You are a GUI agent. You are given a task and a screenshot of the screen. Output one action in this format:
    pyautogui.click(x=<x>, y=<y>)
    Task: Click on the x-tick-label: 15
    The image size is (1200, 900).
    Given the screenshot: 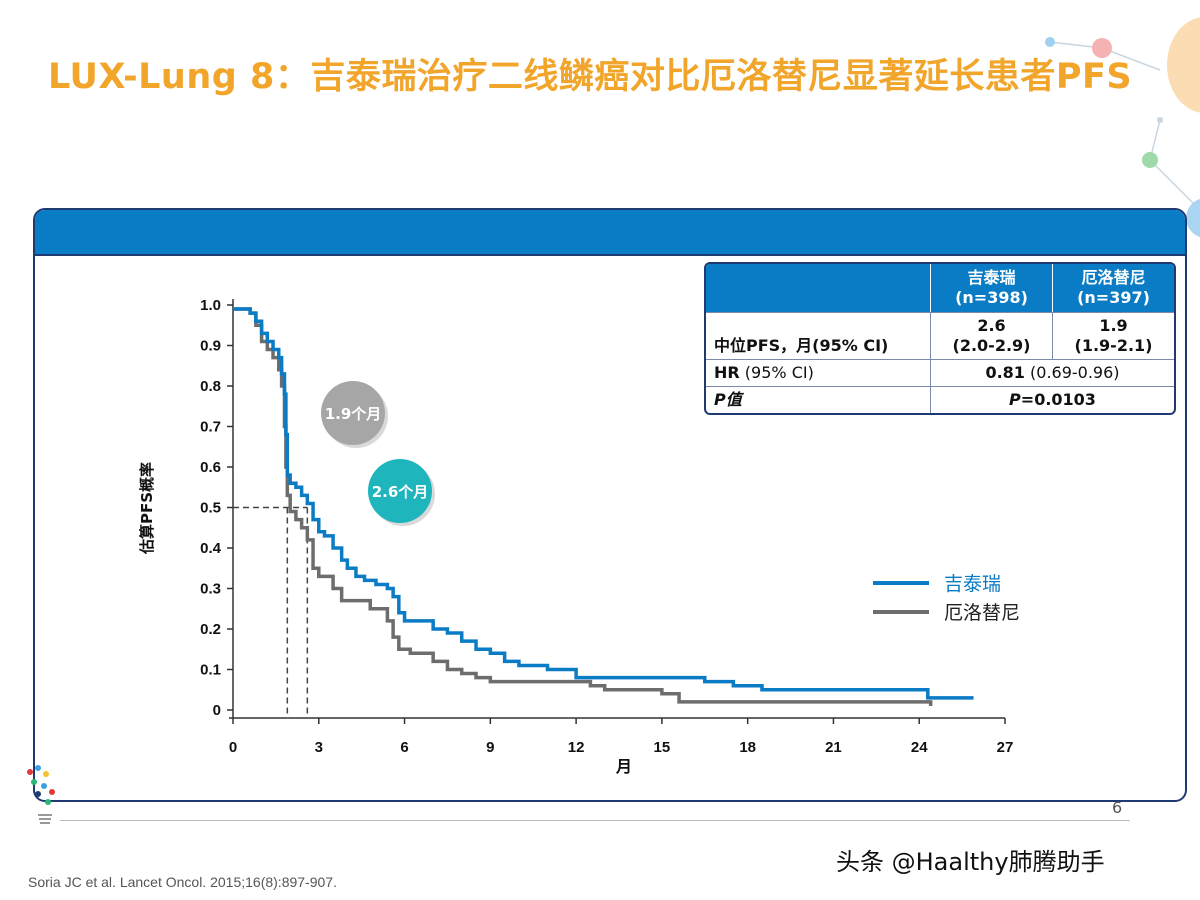 What is the action you would take?
    pyautogui.click(x=662, y=747)
    